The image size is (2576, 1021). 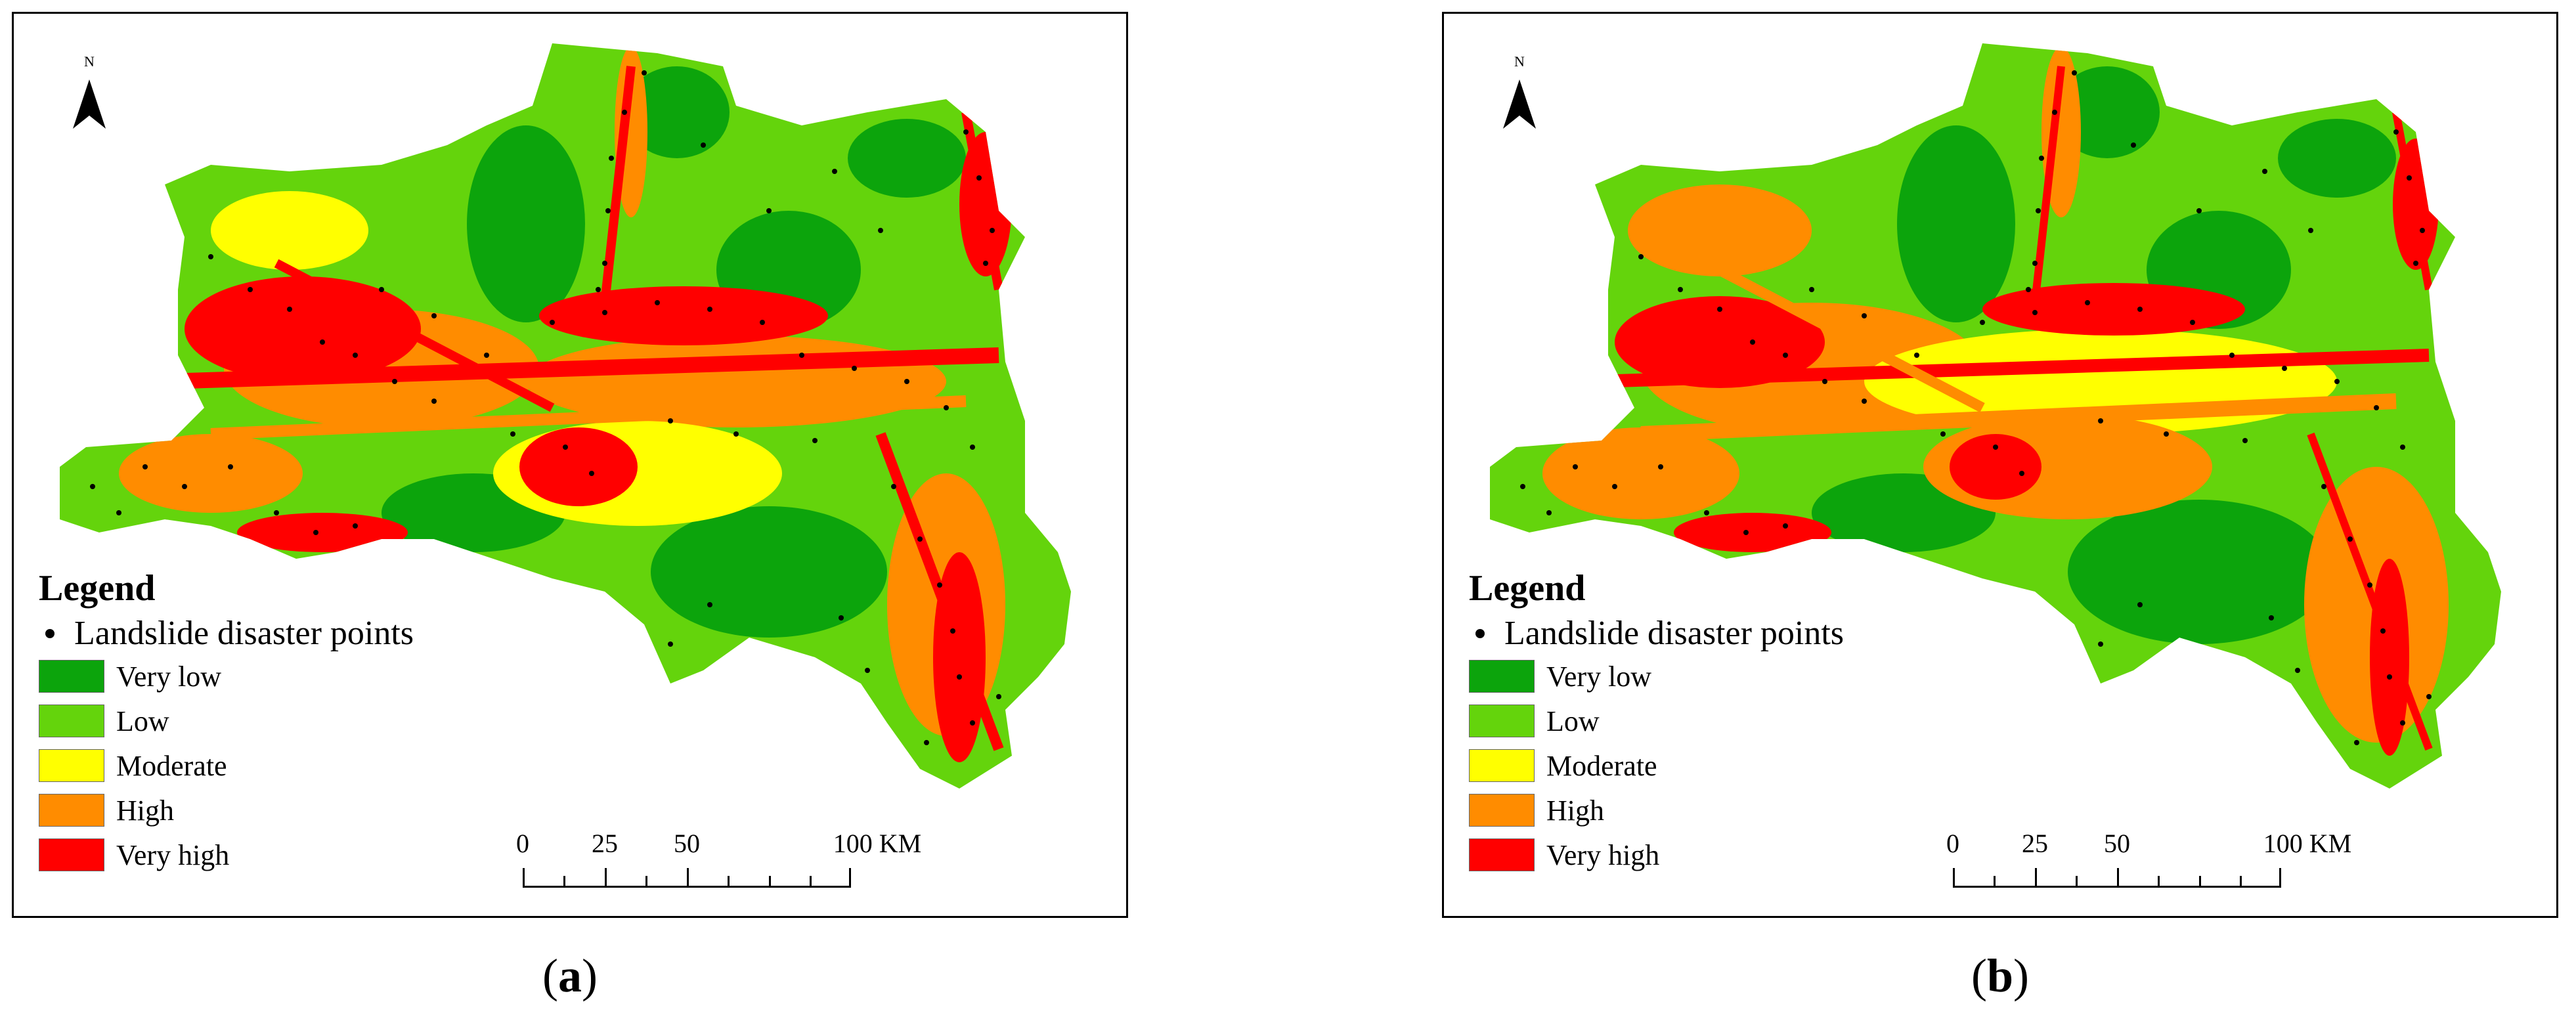 I want to click on panel-caption-a: (a), so click(x=570, y=975).